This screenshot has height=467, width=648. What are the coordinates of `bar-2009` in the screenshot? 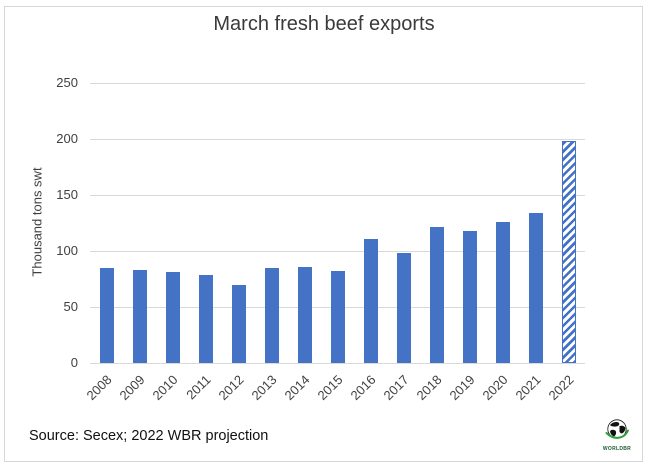 It's located at (139, 316).